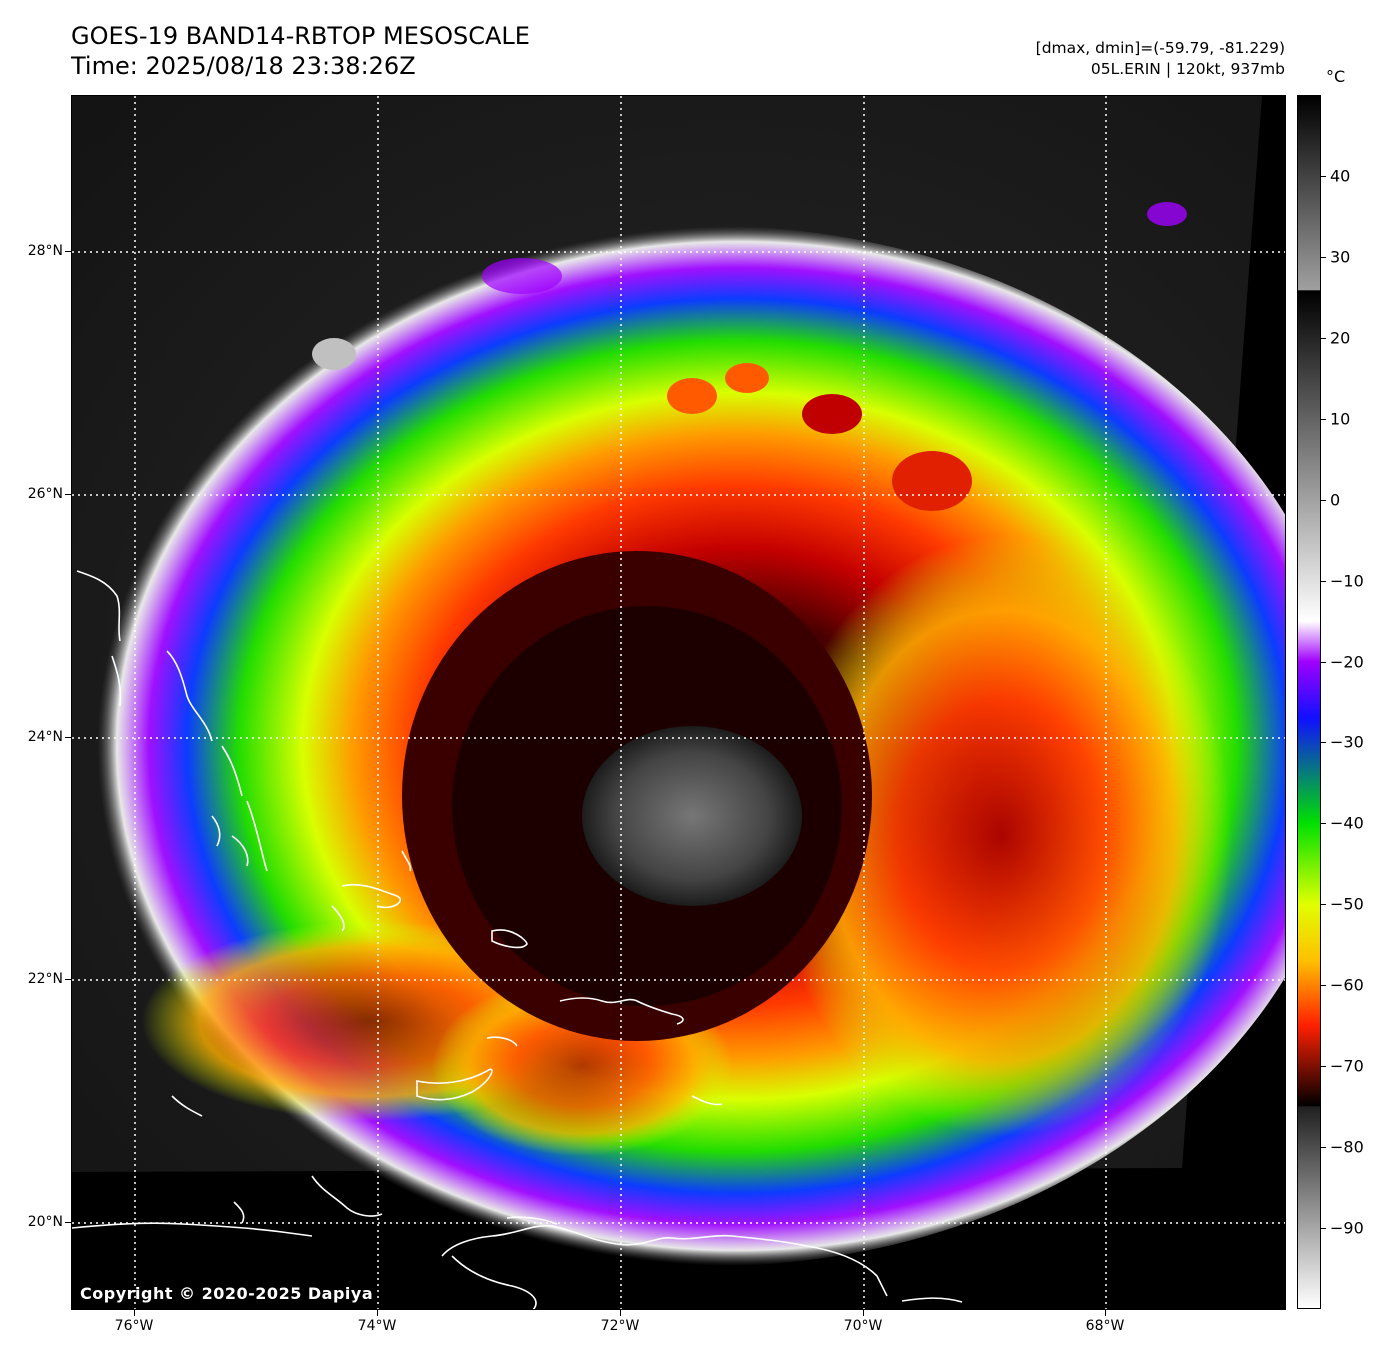 The height and width of the screenshot is (1359, 1390). What do you see at coordinates (1340, 176) in the screenshot?
I see `colorbar-label: 40` at bounding box center [1340, 176].